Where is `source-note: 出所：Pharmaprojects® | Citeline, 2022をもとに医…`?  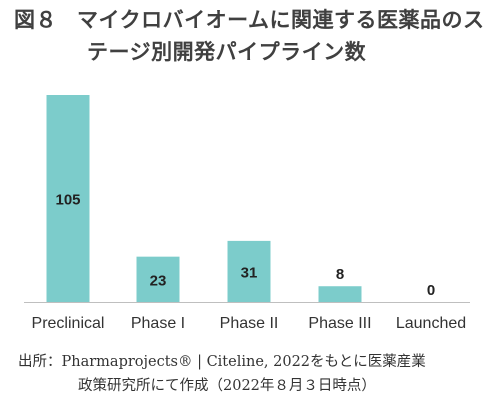
source-note: 出所：Pharmaprojects® | Citeline, 2022をもとに医… is located at coordinates (258, 374).